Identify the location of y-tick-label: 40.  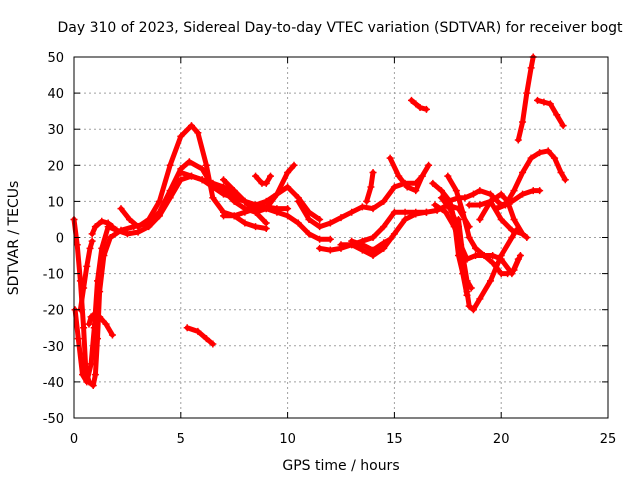
(55, 94).